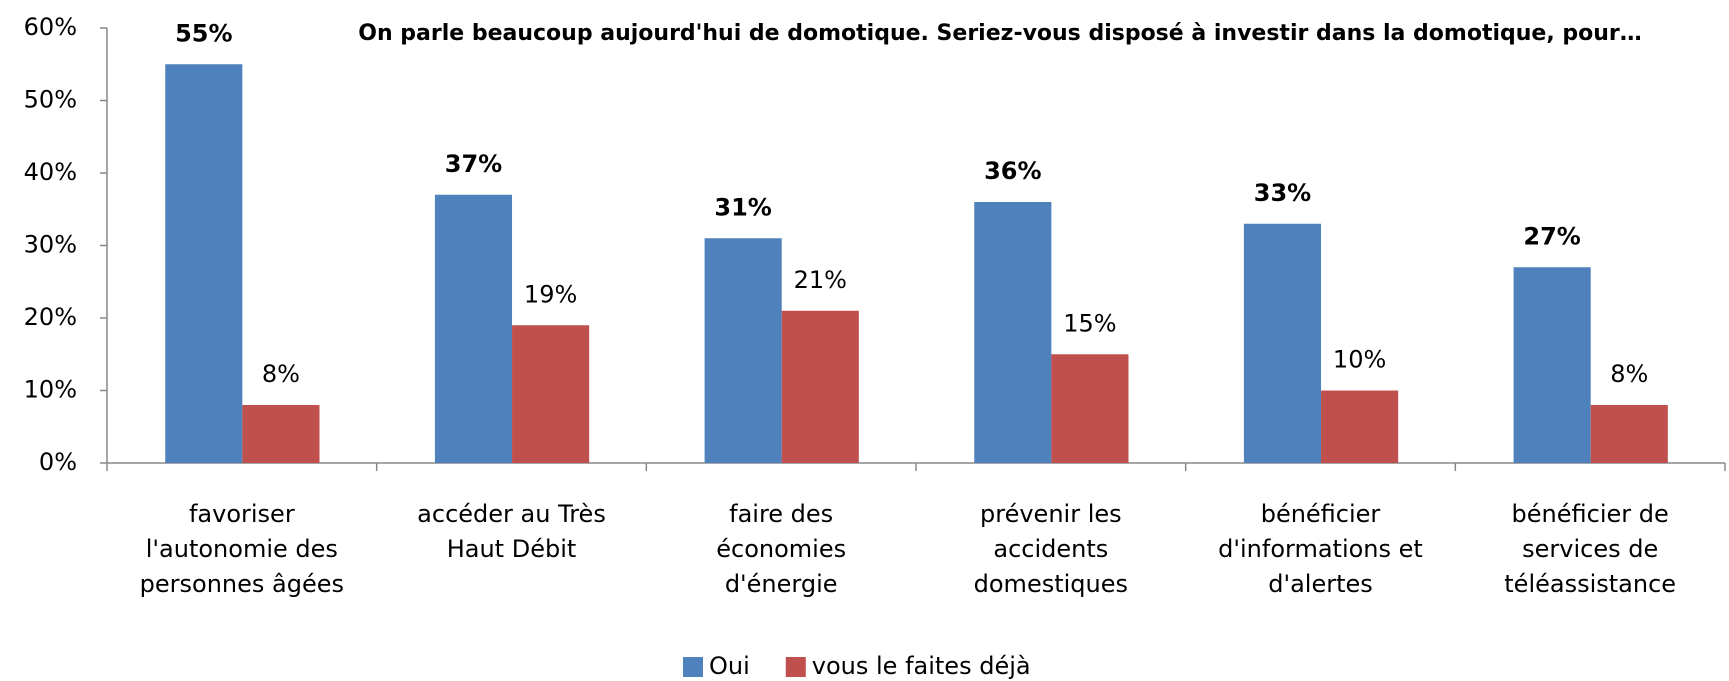 The width and height of the screenshot is (1729, 681). I want to click on x-tick-label: accidents, so click(1050, 549).